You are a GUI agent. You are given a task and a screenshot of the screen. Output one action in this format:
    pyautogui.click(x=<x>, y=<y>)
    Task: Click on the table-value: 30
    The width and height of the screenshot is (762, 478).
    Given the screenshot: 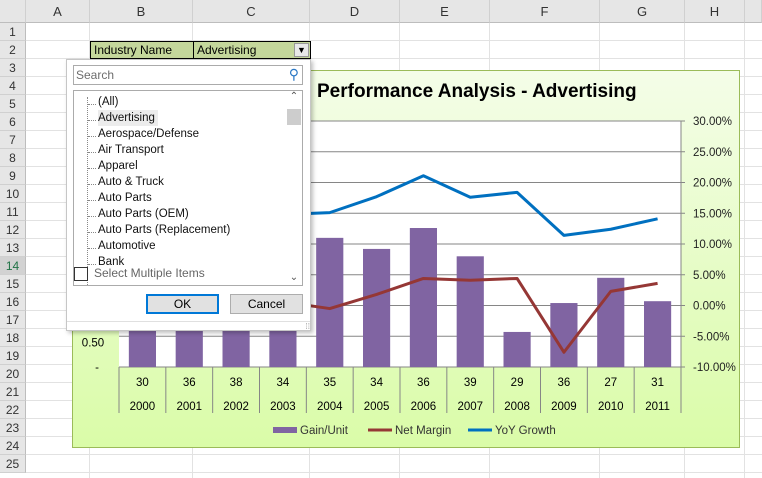 What is the action you would take?
    pyautogui.click(x=142, y=383)
    